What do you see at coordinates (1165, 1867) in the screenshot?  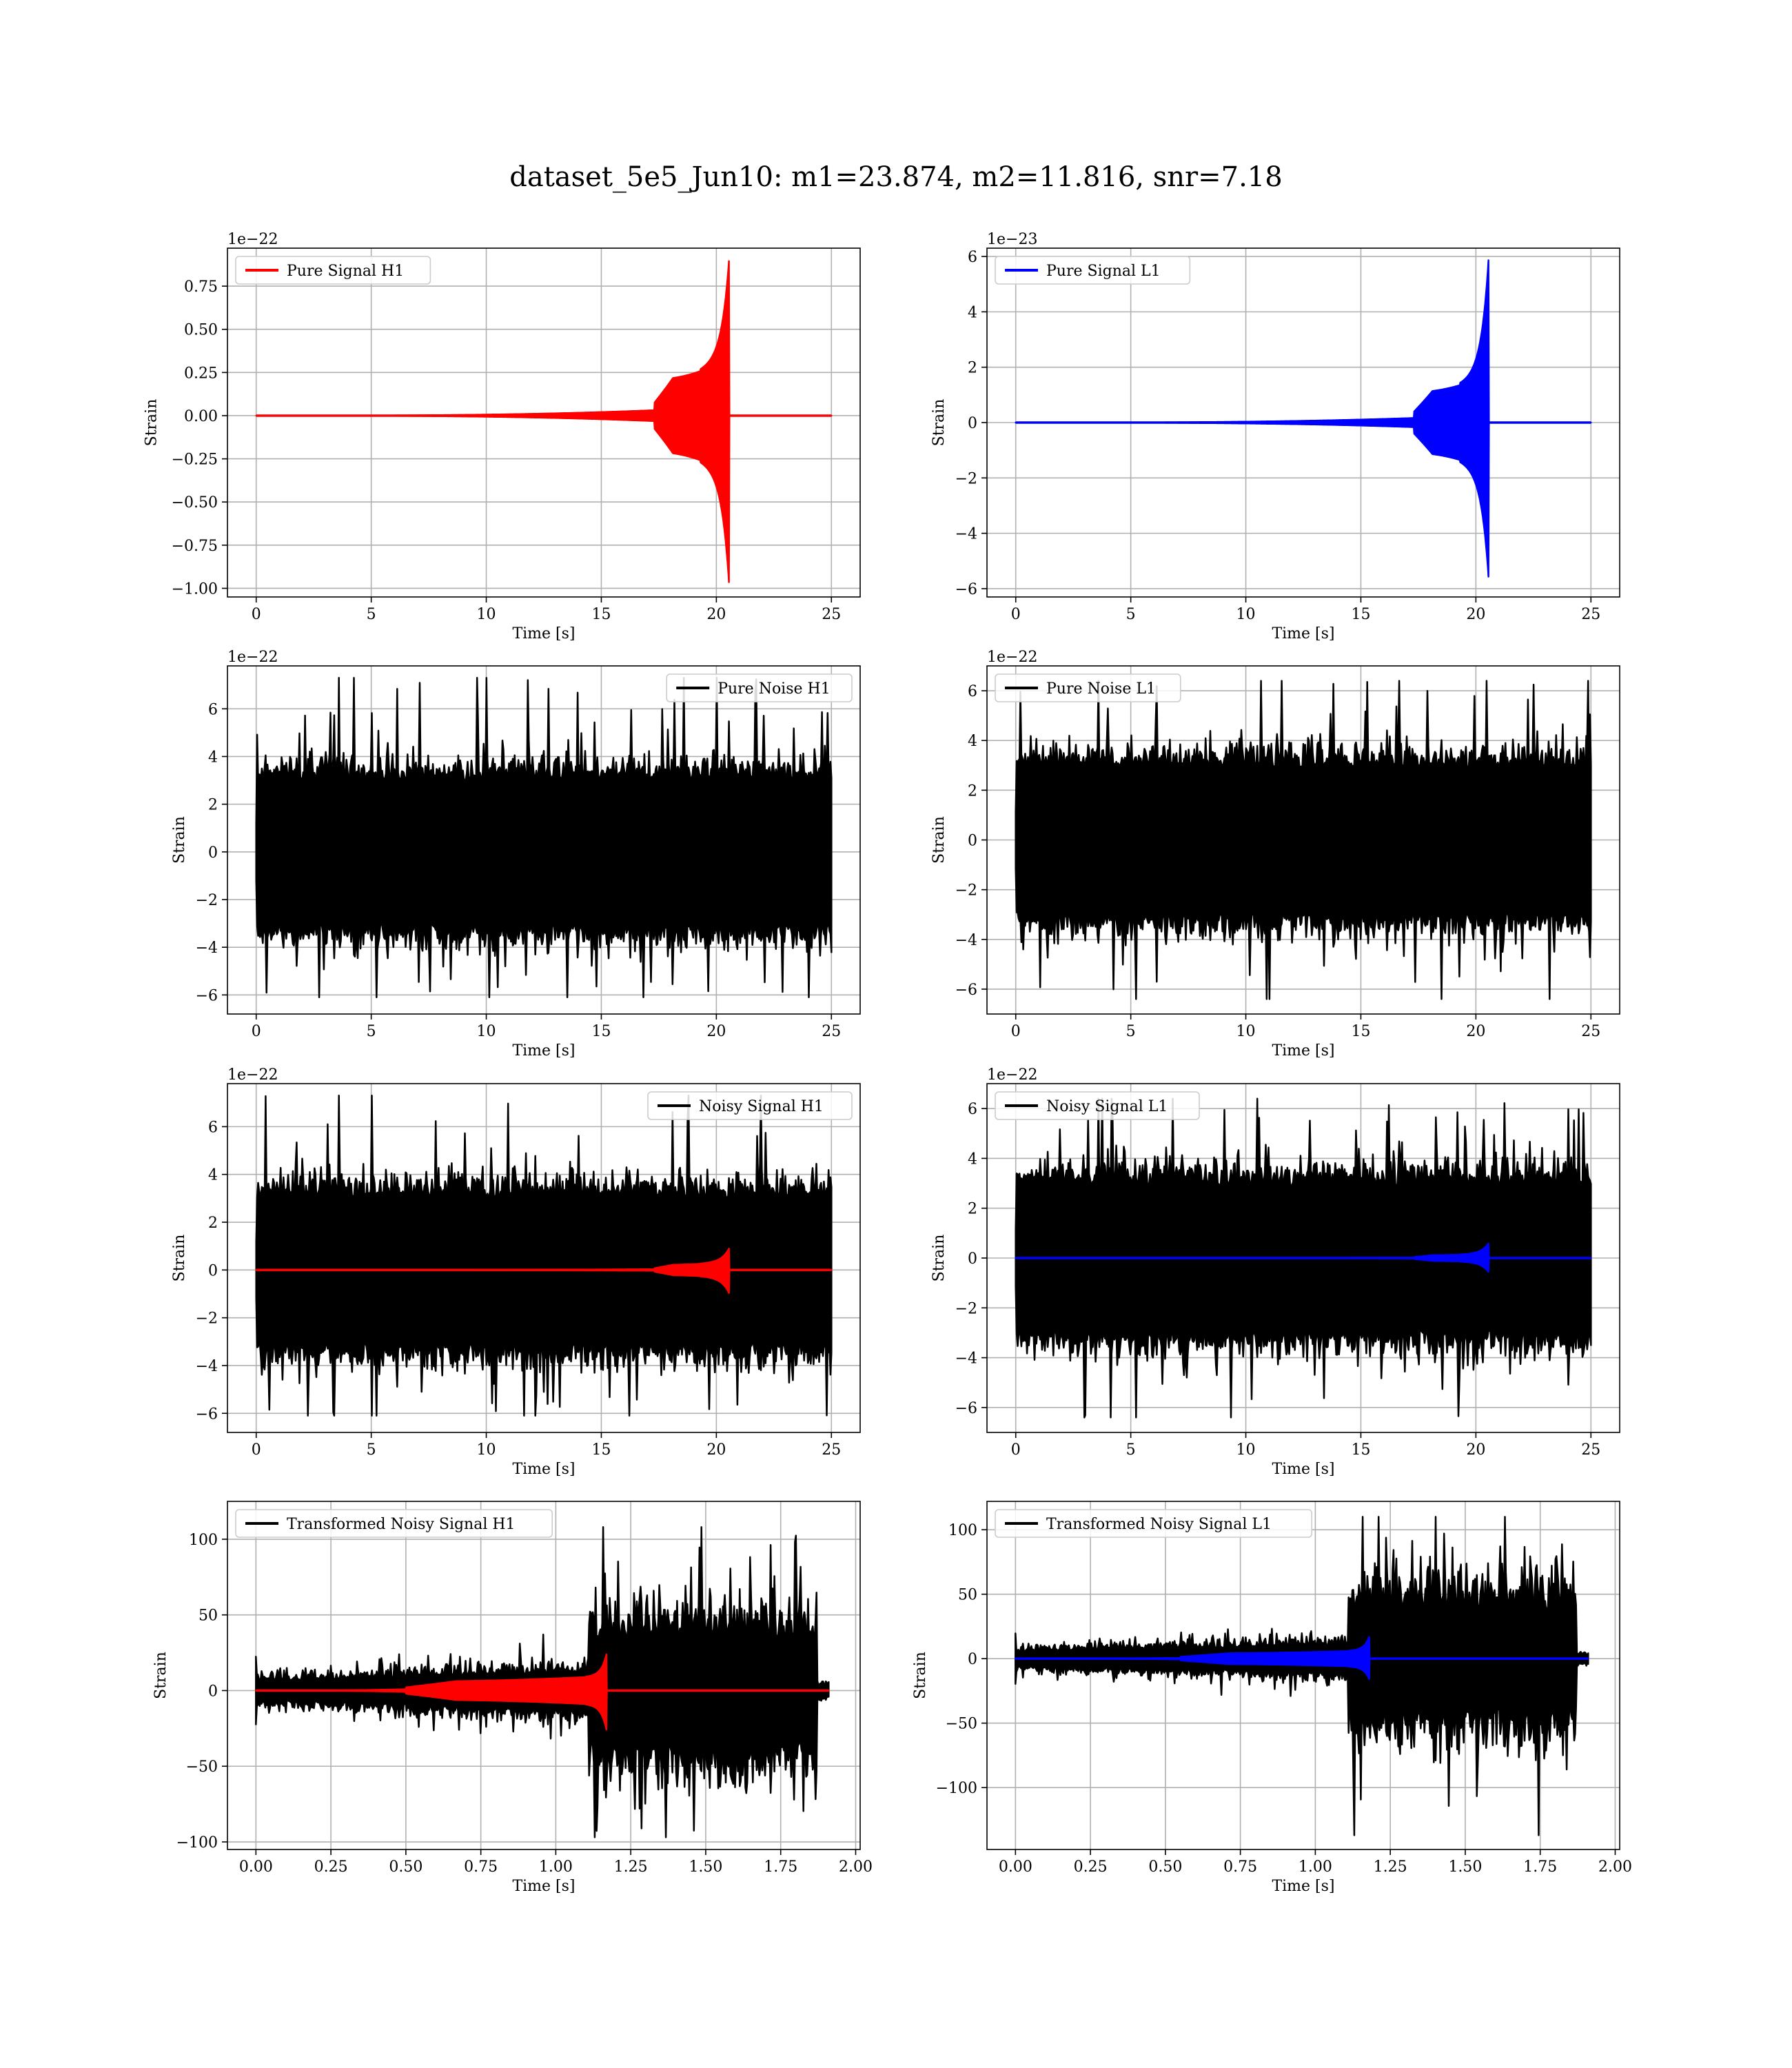 I see `x-tick-label: 0.50` at bounding box center [1165, 1867].